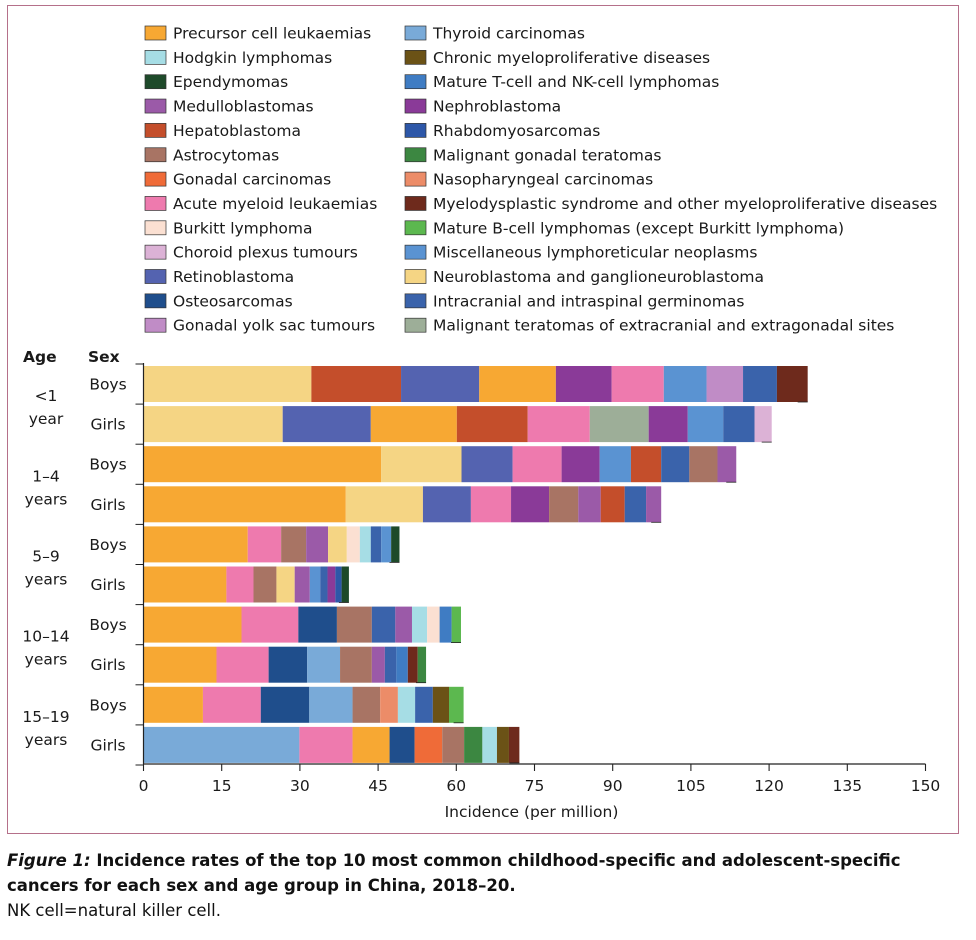 The height and width of the screenshot is (940, 976). What do you see at coordinates (155, 325) in the screenshot?
I see `legend-swatch-gonadal-yolk-sac-tumours` at bounding box center [155, 325].